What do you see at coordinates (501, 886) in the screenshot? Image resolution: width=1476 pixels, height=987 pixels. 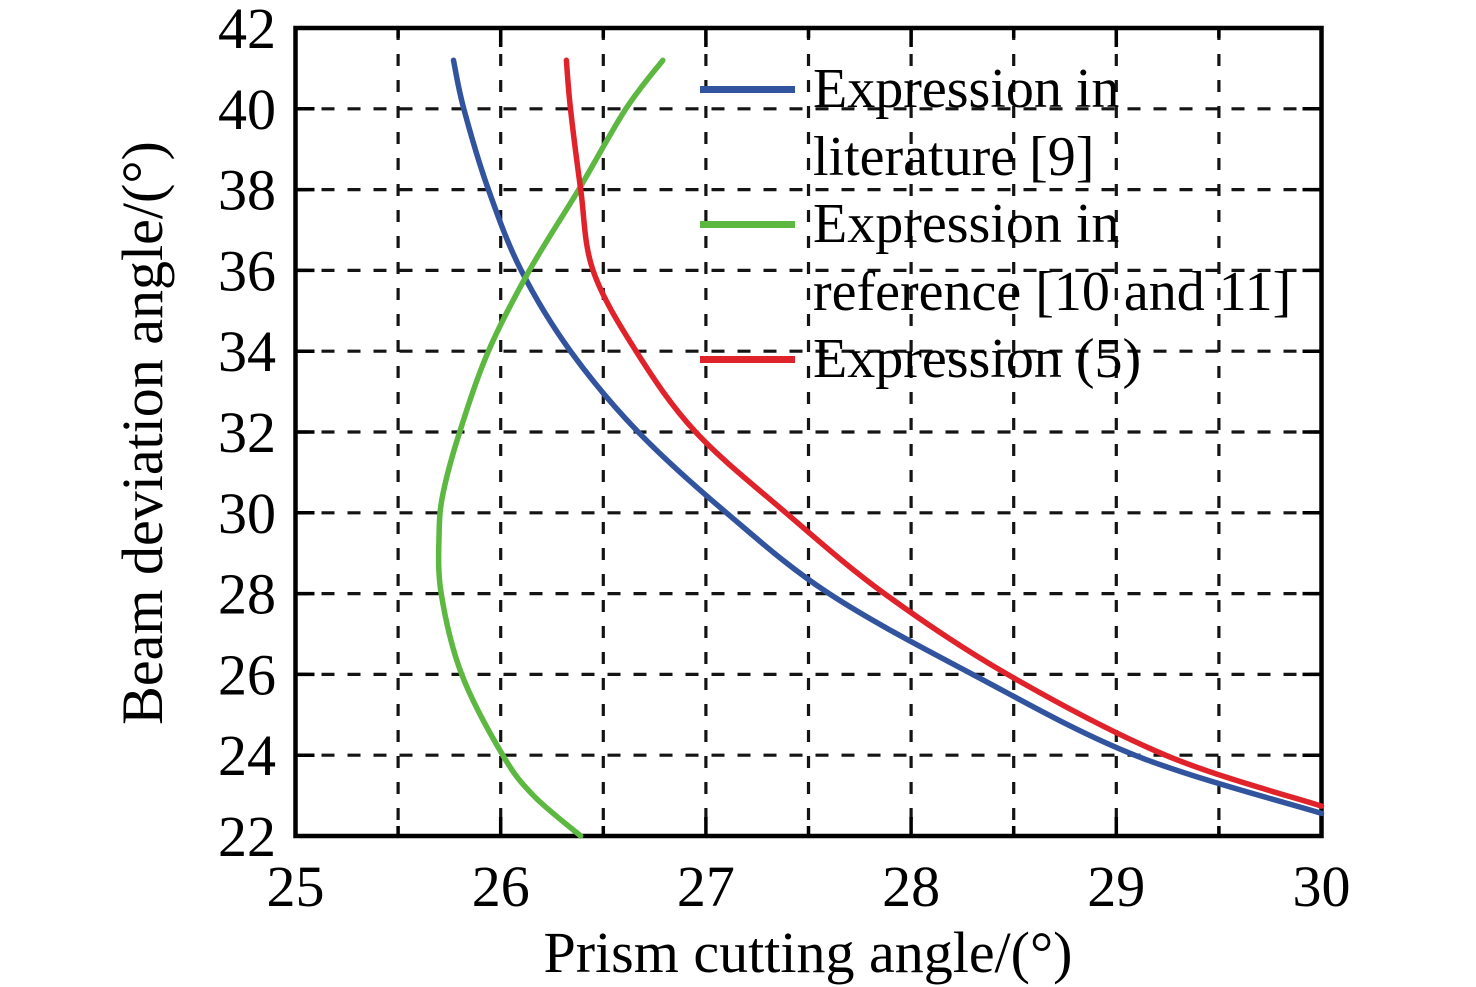 I see `x-tick-label-26: 26` at bounding box center [501, 886].